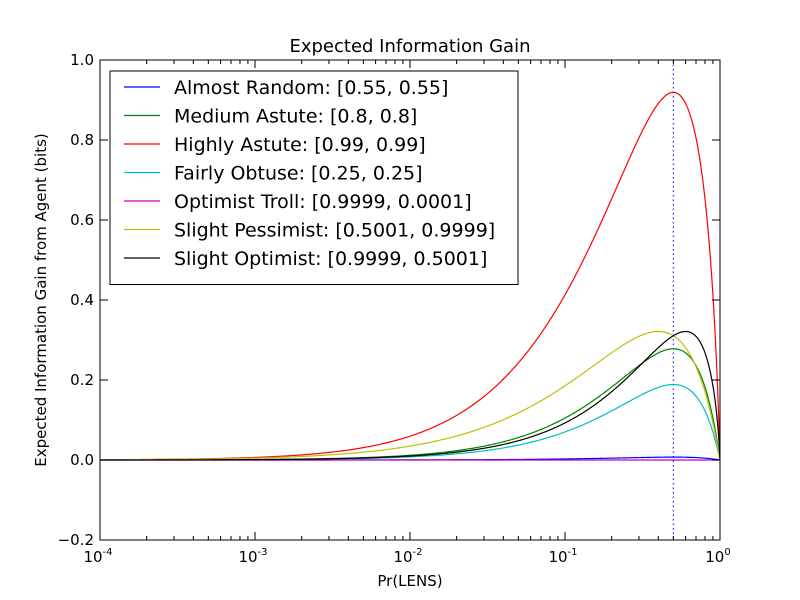  Describe the element at coordinates (717, 556) in the screenshot. I see `x-tick-label: 10⁰` at that location.